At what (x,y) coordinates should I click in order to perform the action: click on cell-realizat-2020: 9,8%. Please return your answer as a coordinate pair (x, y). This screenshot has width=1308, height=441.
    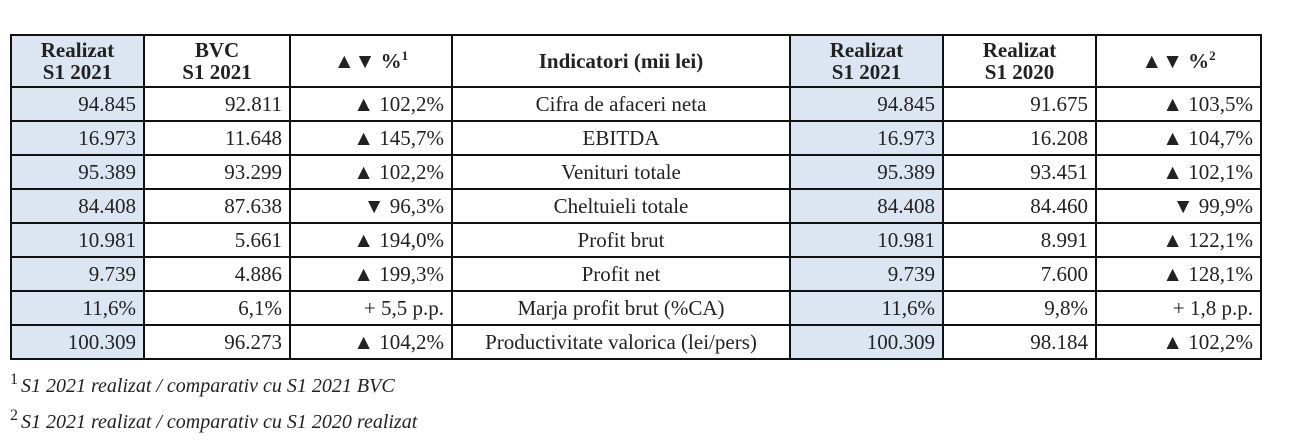
    Looking at the image, I should click on (1019, 308).